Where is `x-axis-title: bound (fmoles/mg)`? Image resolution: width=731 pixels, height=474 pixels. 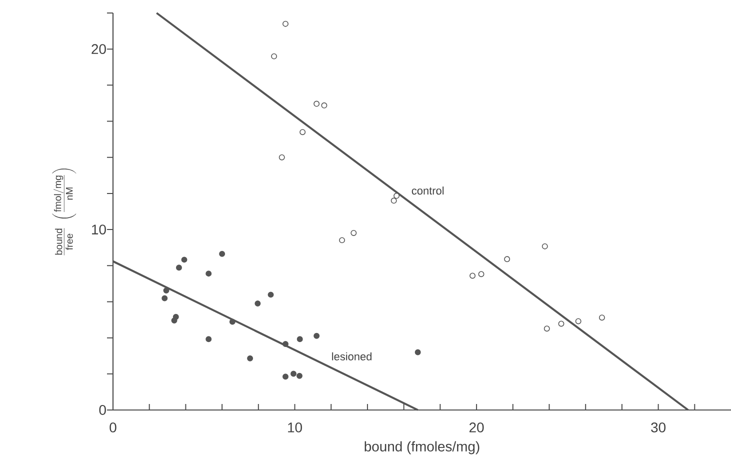 x-axis-title: bound (fmoles/mg) is located at coordinates (422, 447).